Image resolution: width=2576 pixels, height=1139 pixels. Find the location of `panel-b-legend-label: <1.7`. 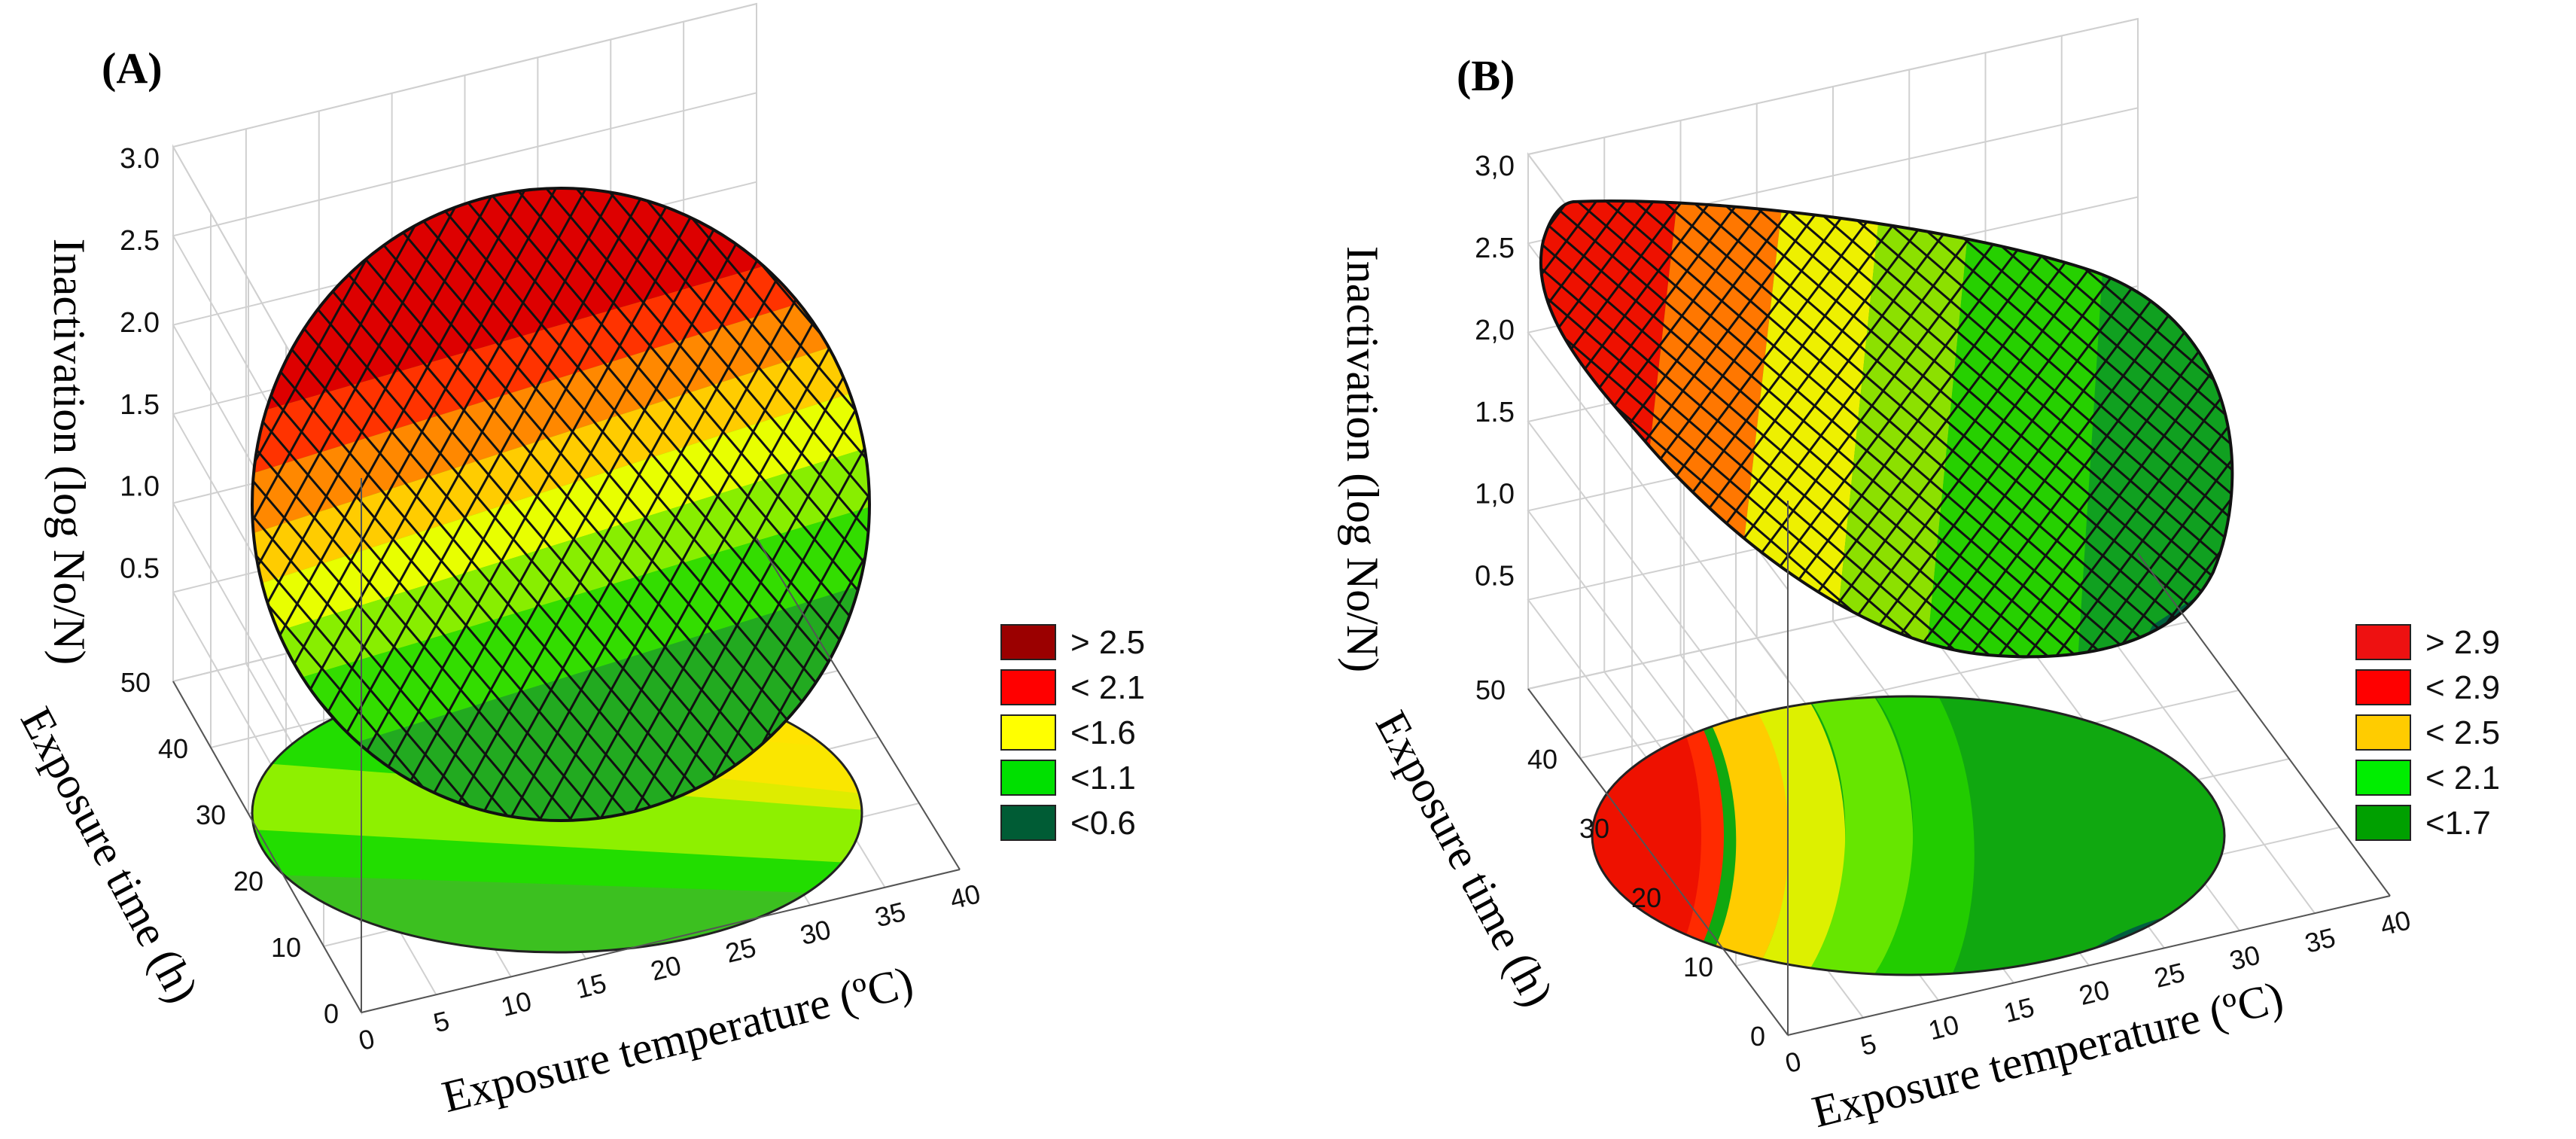

panel-b-legend-label: <1.7 is located at coordinates (2458, 823).